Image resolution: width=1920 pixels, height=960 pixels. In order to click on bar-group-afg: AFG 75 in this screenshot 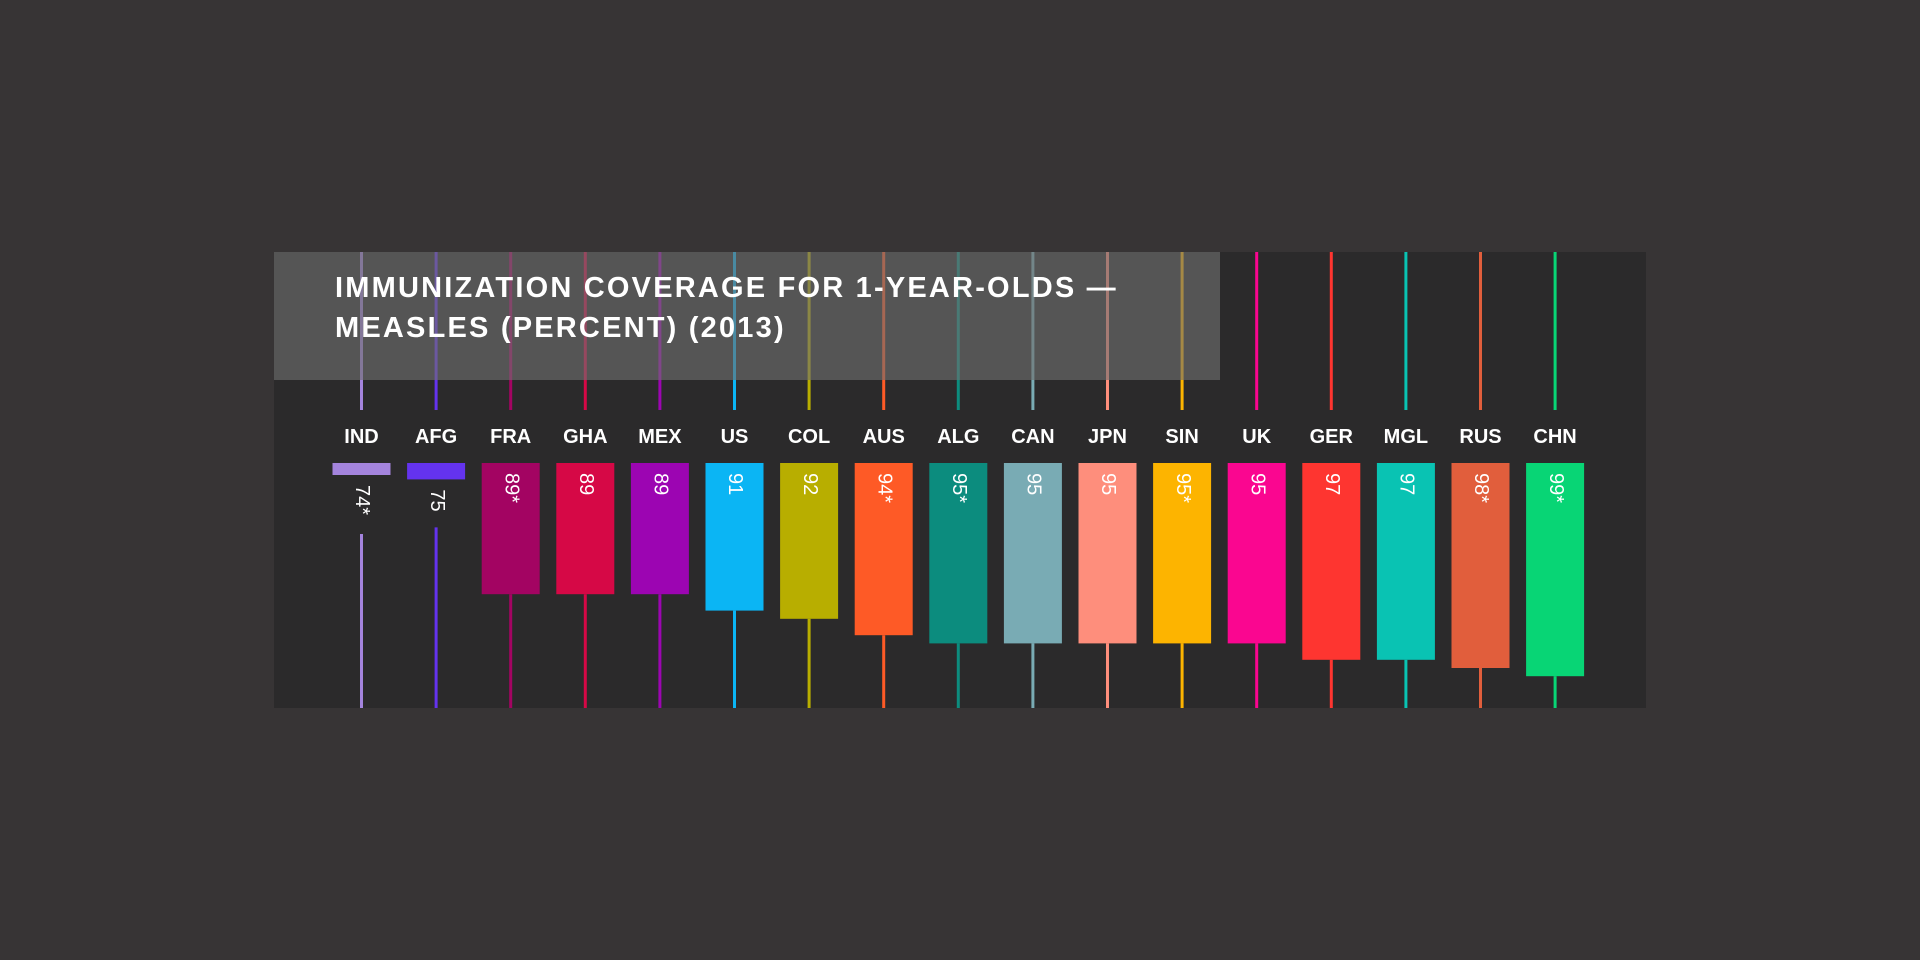, I will do `click(436, 480)`.